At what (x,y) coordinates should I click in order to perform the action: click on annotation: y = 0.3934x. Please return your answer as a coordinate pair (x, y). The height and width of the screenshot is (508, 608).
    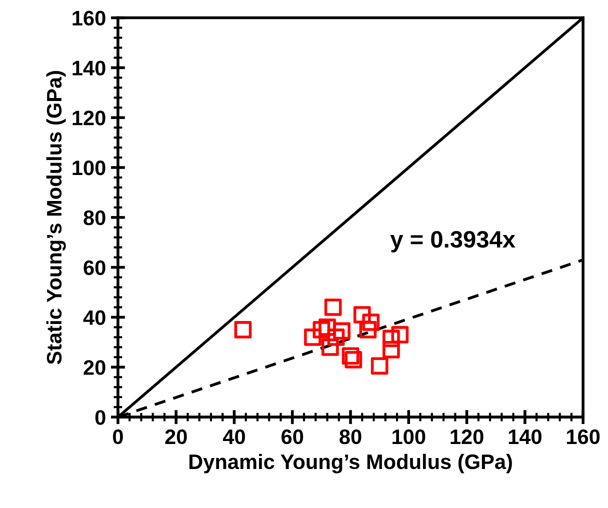
    Looking at the image, I should click on (453, 241).